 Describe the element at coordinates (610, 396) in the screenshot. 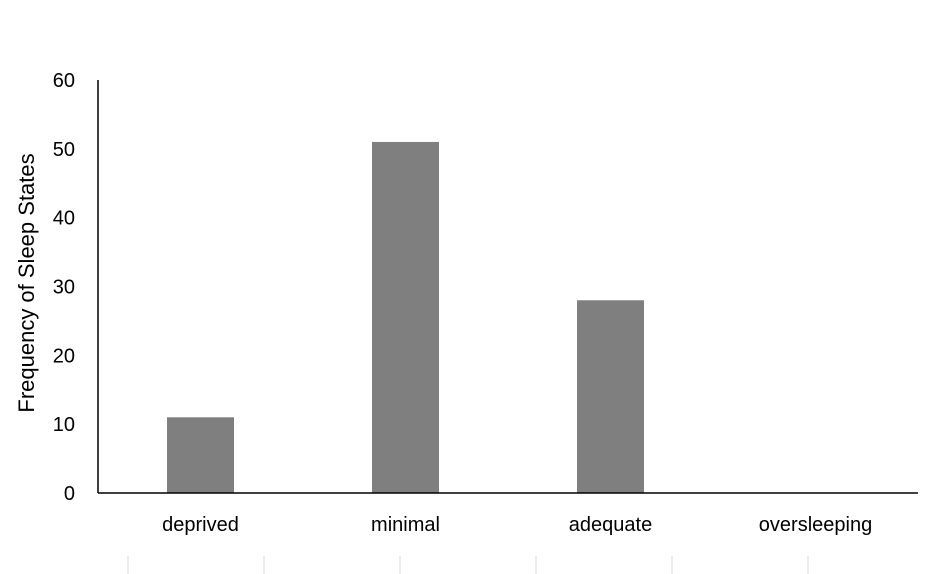

I see `bar-adequate` at that location.